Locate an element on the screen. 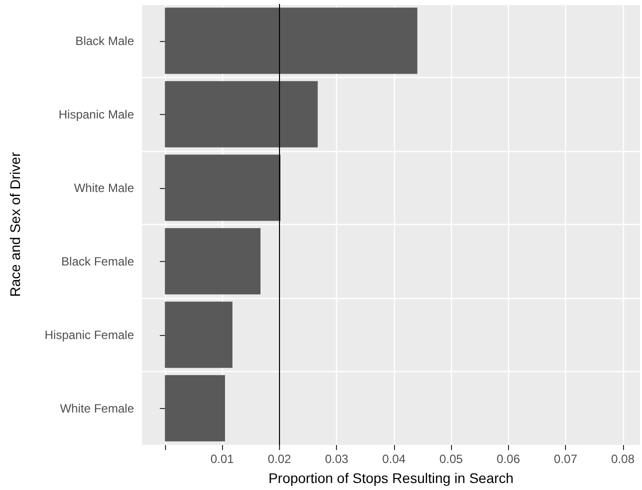 This screenshot has height=490, width=642. y-tick-label: Hispanic Male is located at coordinates (96, 114).